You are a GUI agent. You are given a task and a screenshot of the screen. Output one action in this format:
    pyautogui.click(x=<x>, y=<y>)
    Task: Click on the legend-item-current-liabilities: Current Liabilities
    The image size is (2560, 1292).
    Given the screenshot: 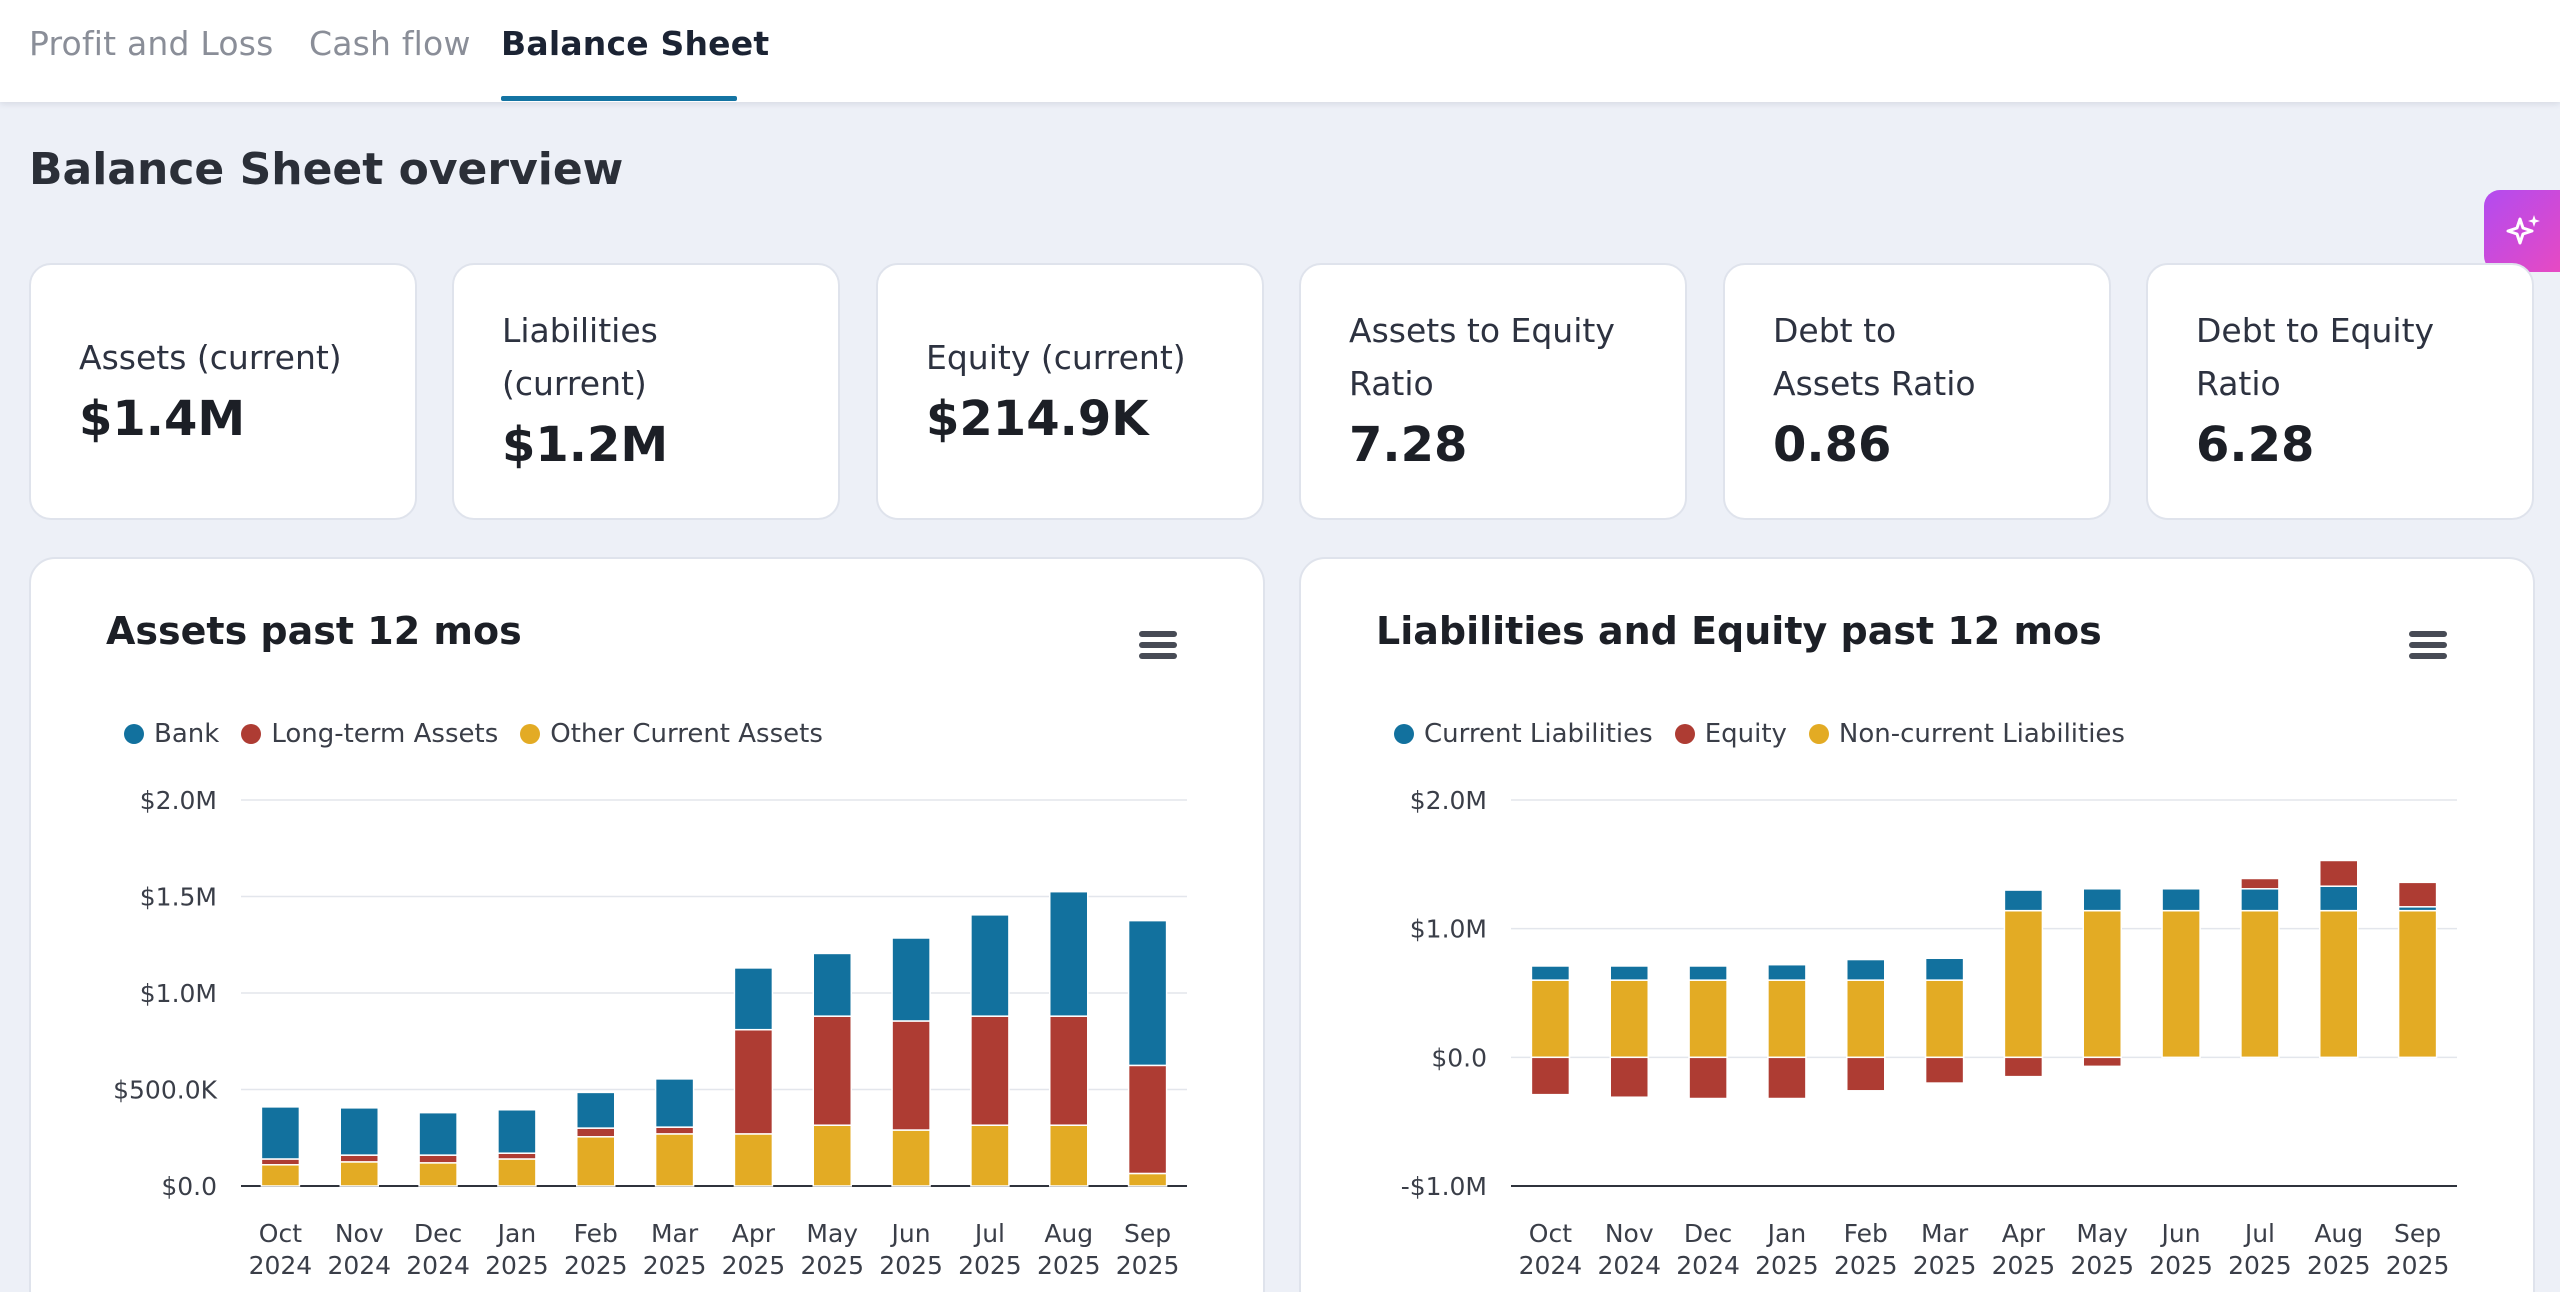 What is the action you would take?
    pyautogui.click(x=1523, y=734)
    